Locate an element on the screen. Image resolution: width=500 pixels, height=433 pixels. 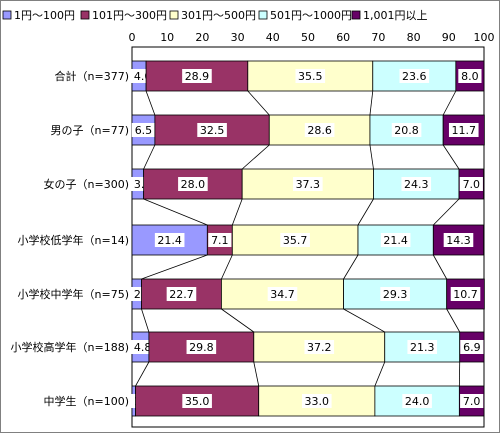
x-tick-label: 60 is located at coordinates (343, 37).